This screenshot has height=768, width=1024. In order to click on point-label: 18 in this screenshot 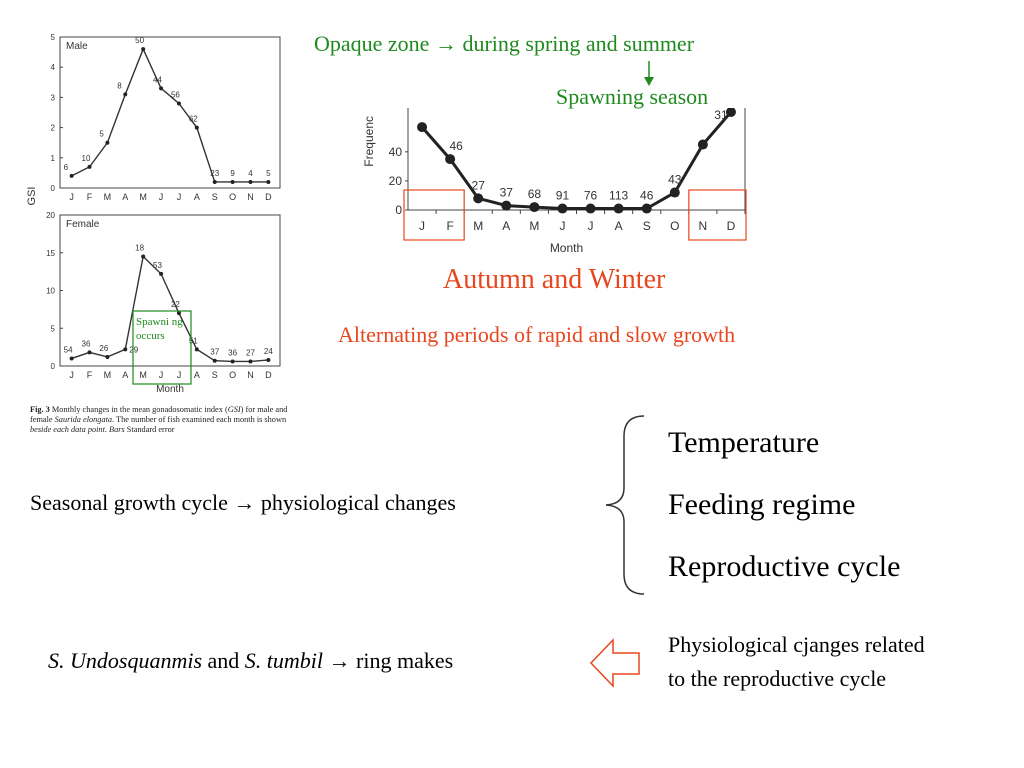, I will do `click(139, 248)`.